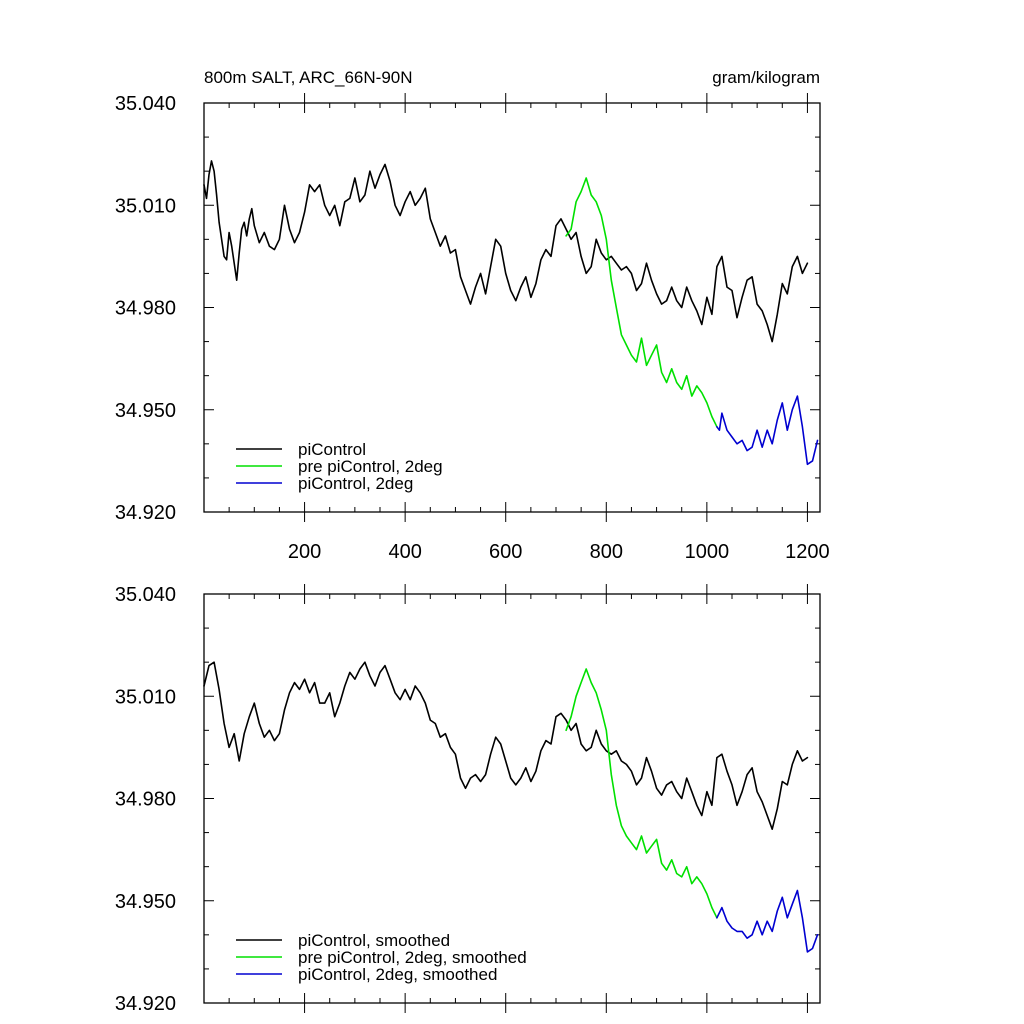  Describe the element at coordinates (304, 552) in the screenshot. I see `top-xtick-label: 200` at that location.